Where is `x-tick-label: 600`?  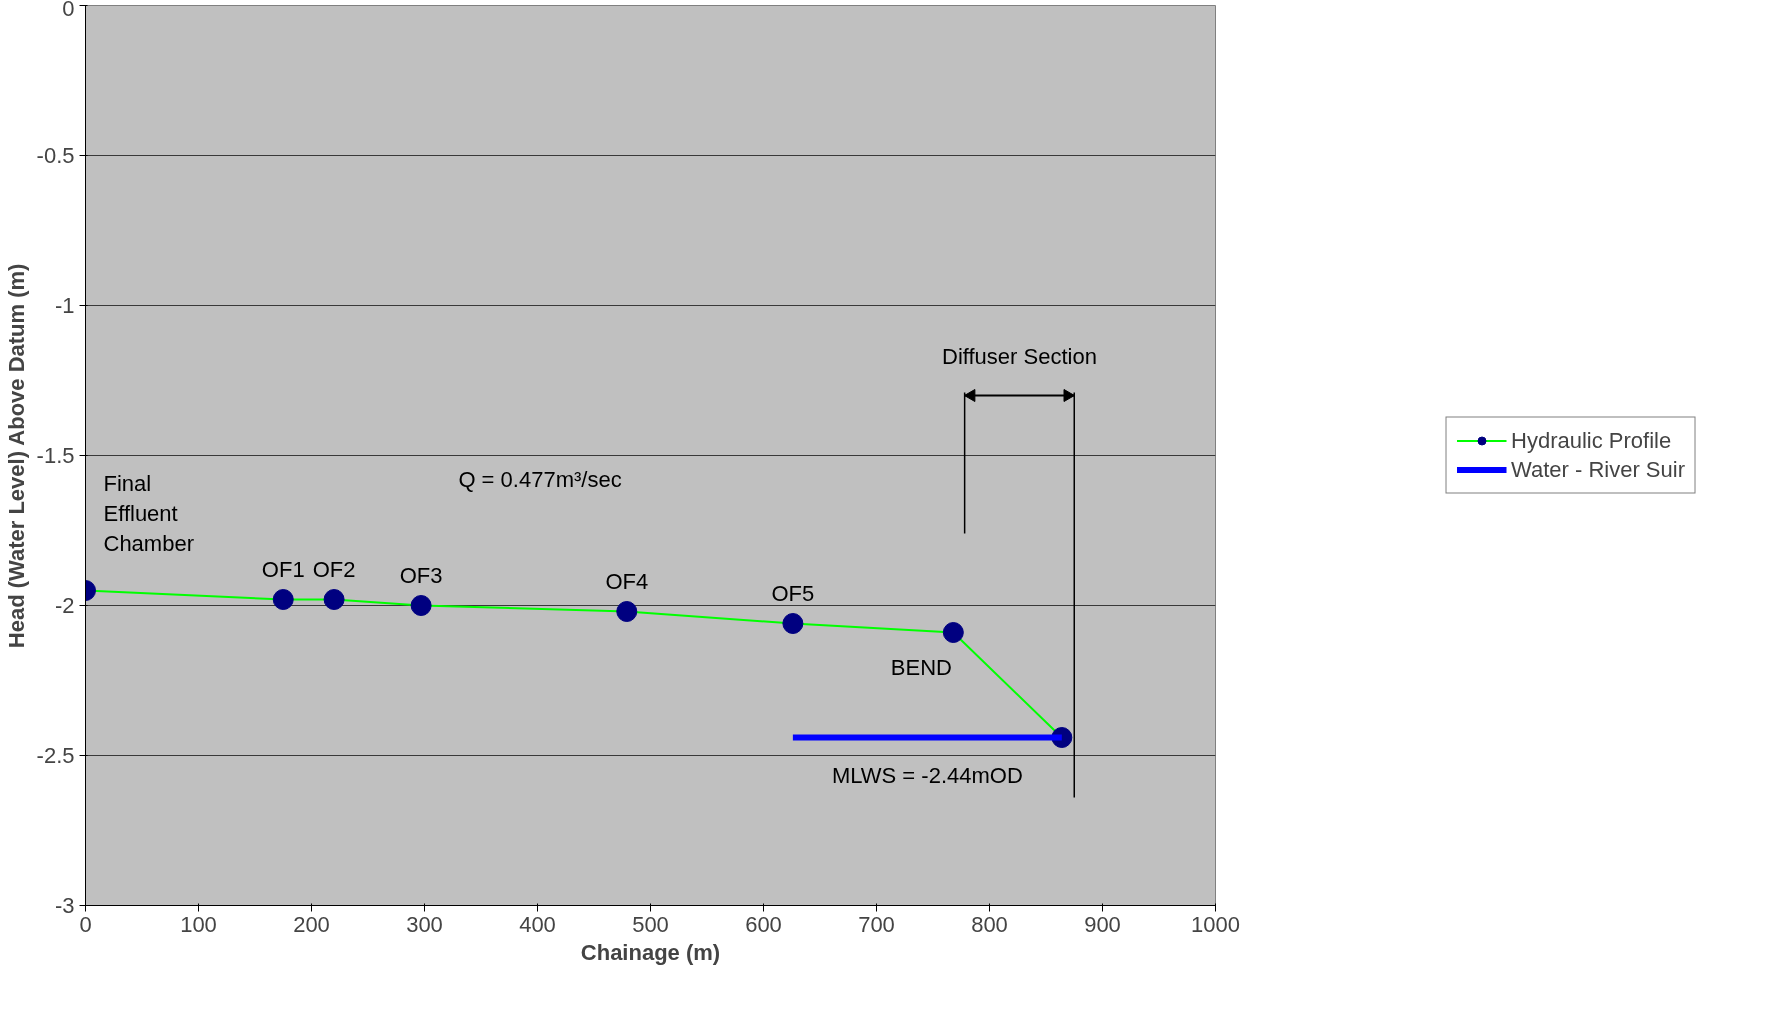 x-tick-label: 600 is located at coordinates (763, 924).